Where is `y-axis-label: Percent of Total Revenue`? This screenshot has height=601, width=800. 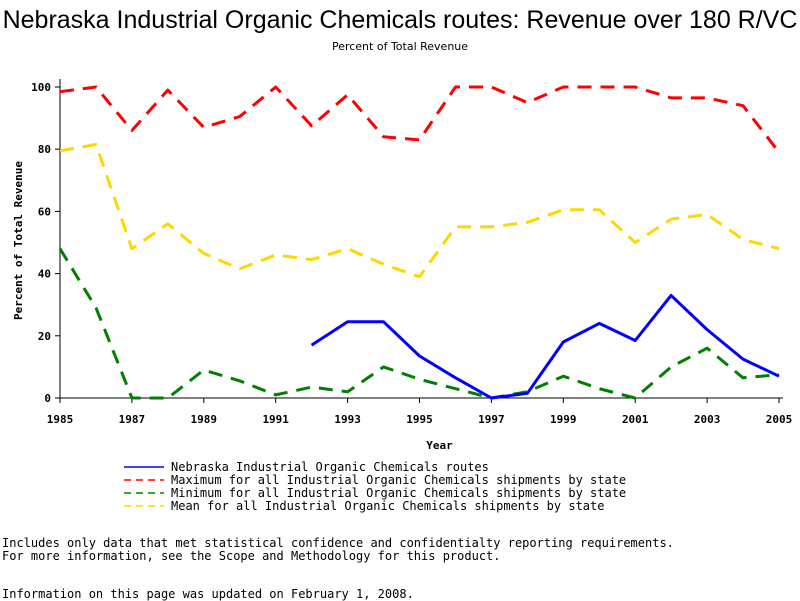
y-axis-label: Percent of Total Revenue is located at coordinates (18, 240).